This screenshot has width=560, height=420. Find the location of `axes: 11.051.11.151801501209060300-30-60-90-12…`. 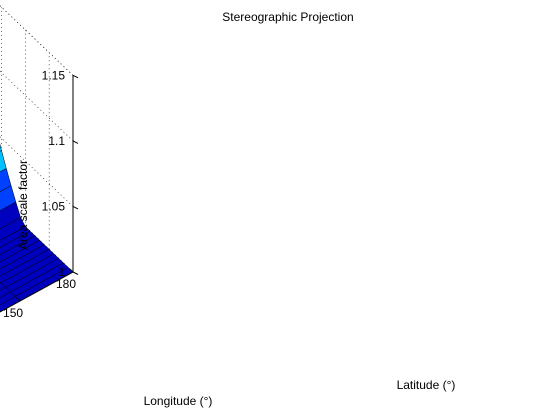

axes: 11.051.11.151801501209060300-30-60-90-12… is located at coordinates (39, 194).